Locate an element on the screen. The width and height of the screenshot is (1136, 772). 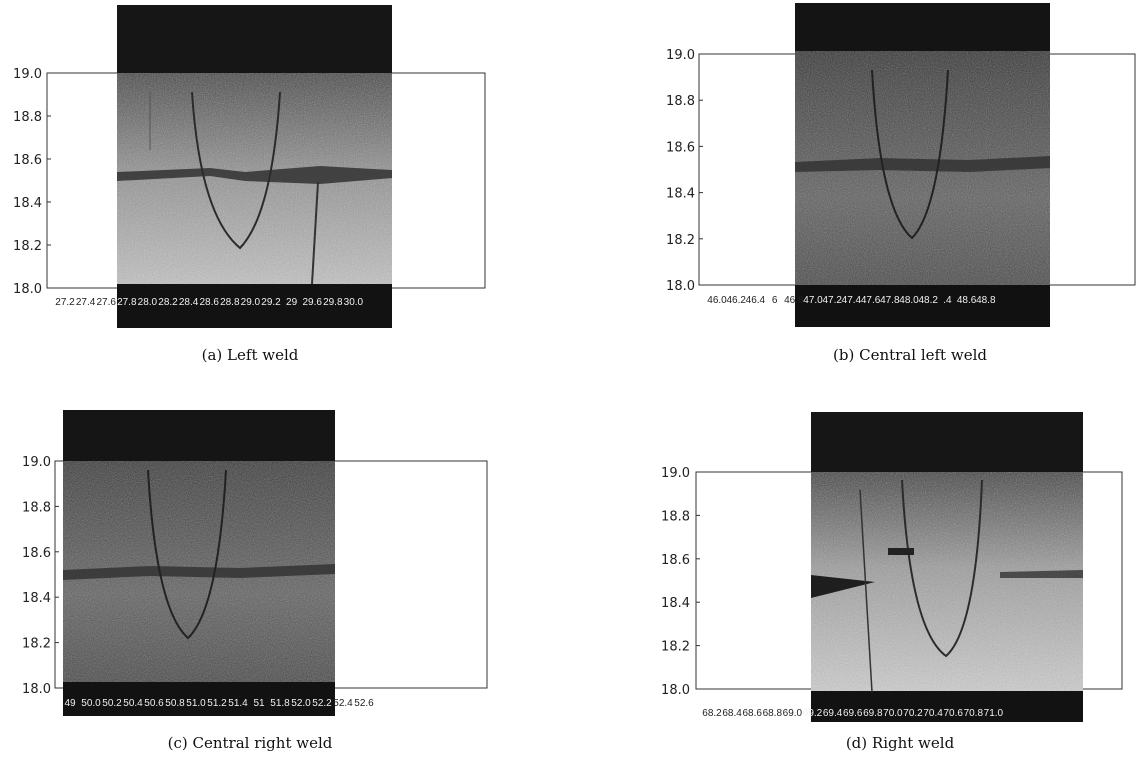
x-tick-label: 69.6 is located at coordinates (853, 713).